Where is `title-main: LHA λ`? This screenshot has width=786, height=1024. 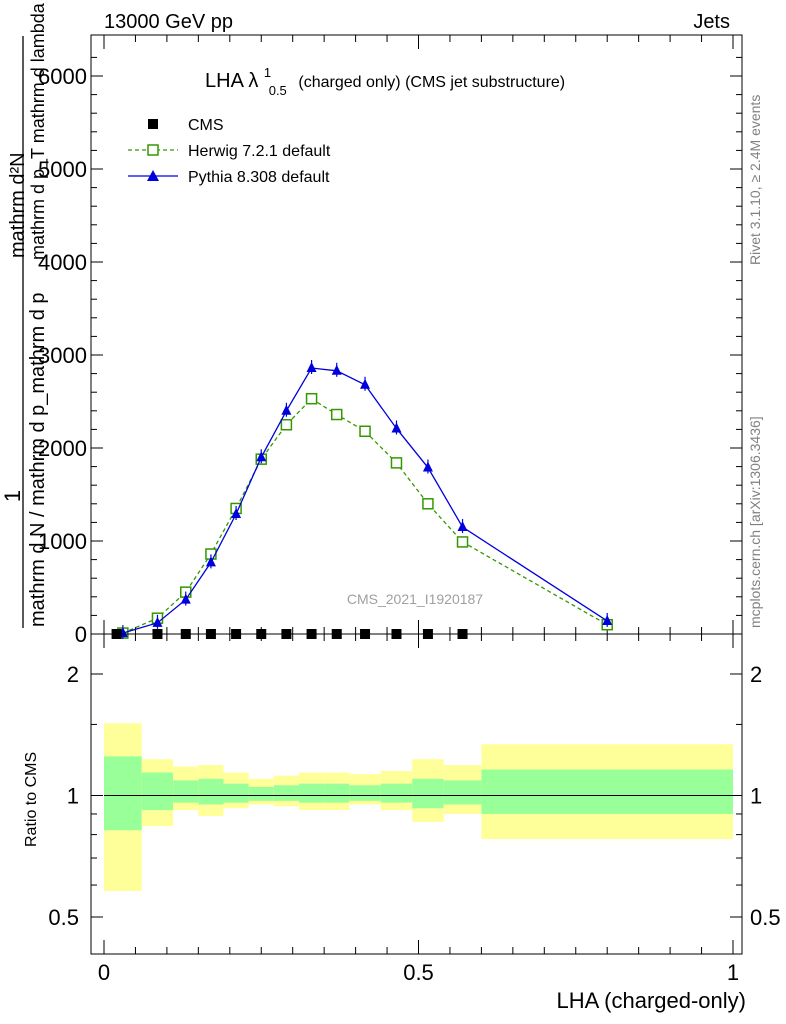
title-main: LHA λ is located at coordinates (231, 81).